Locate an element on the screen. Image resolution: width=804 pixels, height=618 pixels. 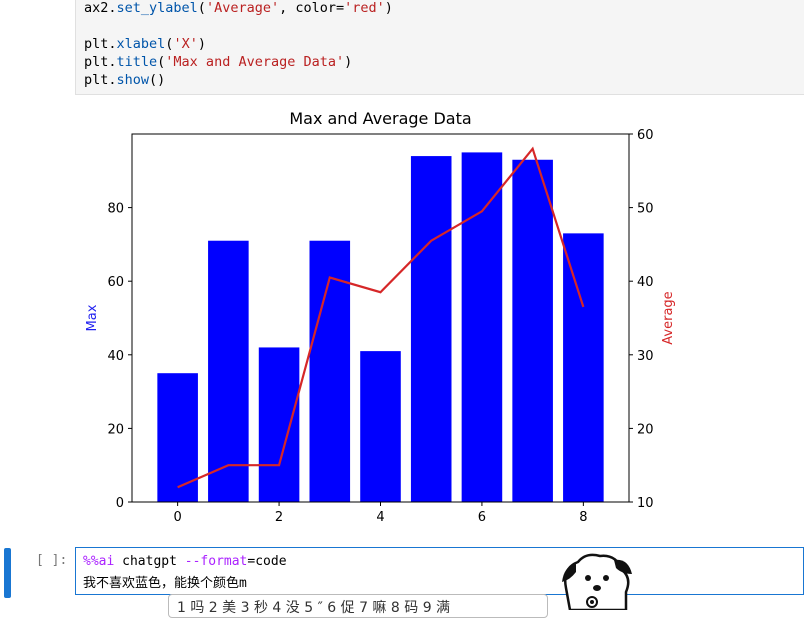
active-cell-indicator is located at coordinates (7, 573).